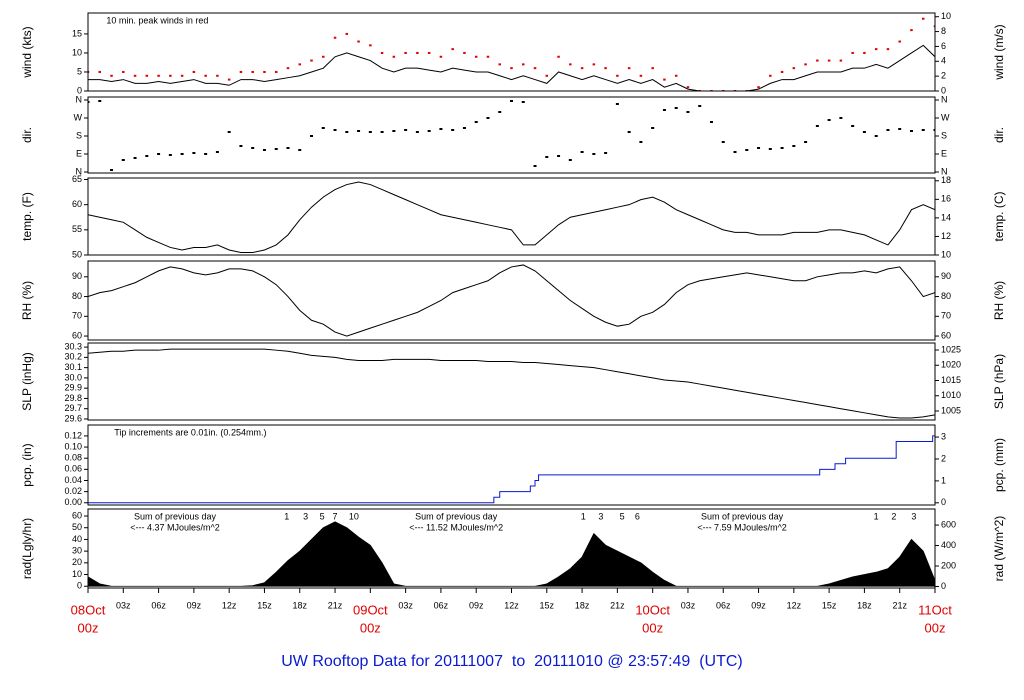 Image resolution: width=1024 pixels, height=700 pixels. I want to click on y2-tick-label: 2, so click(943, 76).